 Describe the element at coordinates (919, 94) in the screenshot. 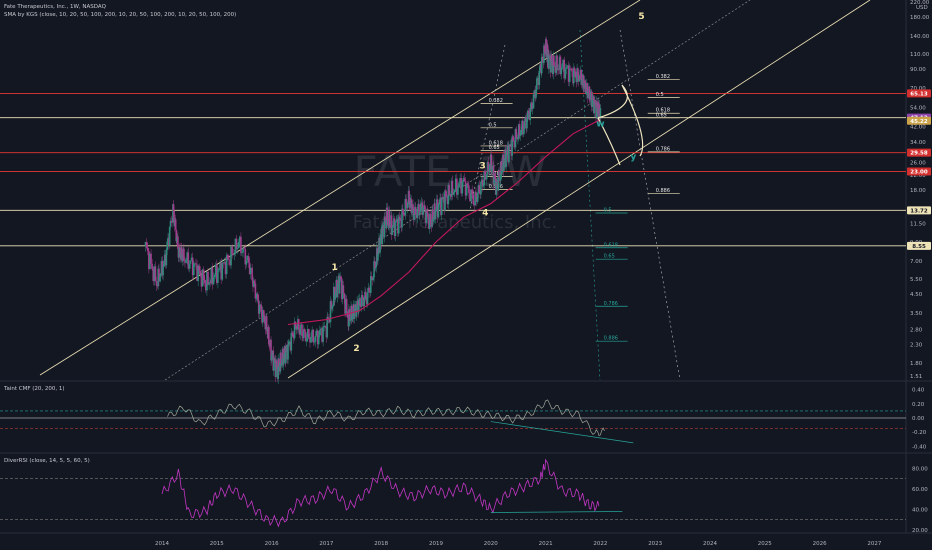

I see `price-badge-label: 65.13` at that location.